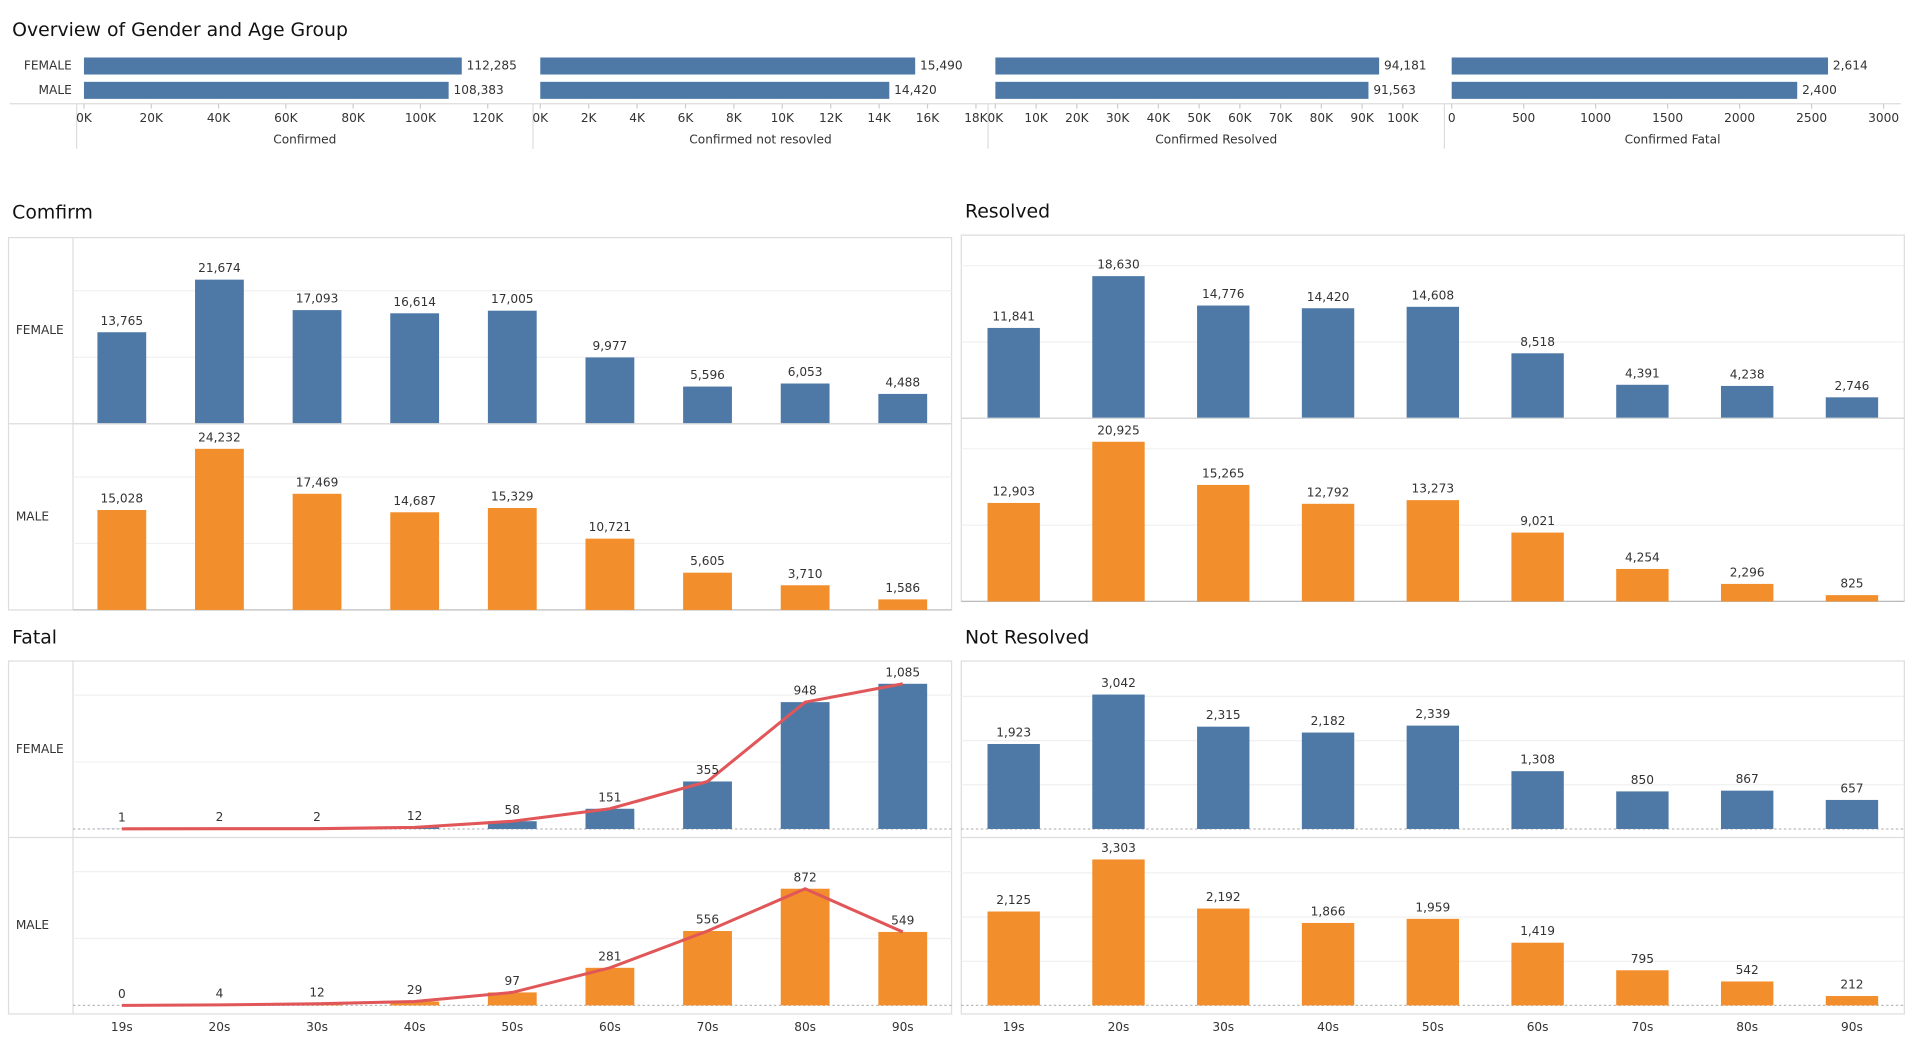  I want to click on value-label: 2, so click(317, 817).